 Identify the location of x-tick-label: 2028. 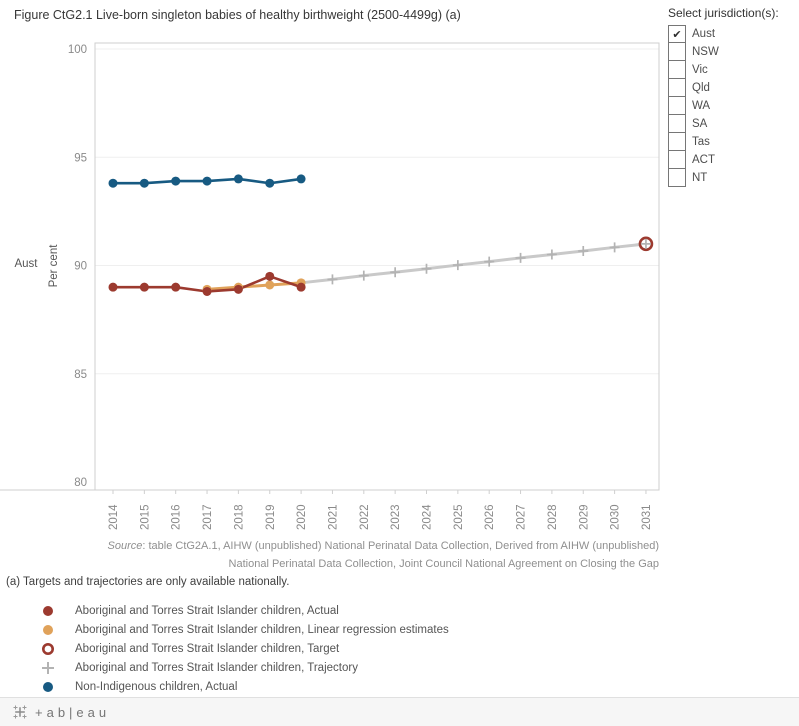
(553, 517).